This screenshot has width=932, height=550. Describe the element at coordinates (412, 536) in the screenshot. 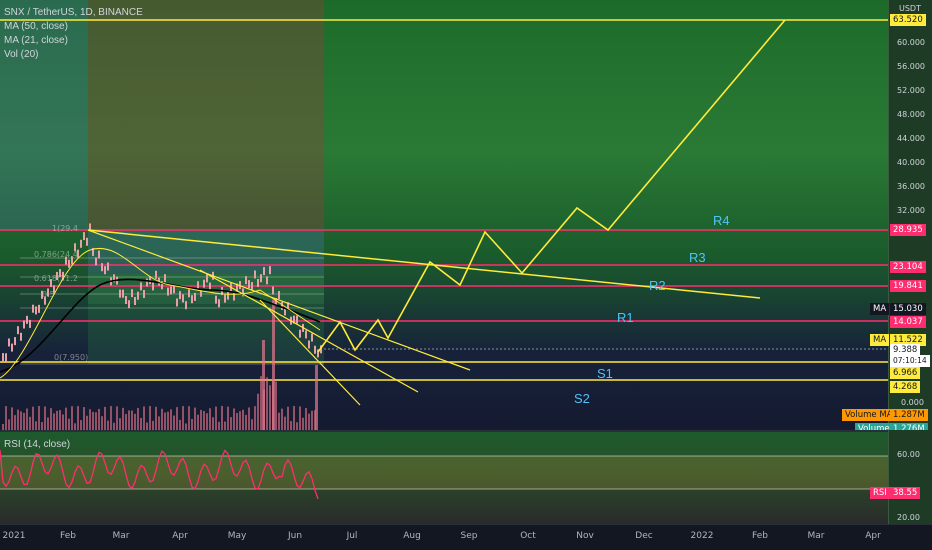

I see `time-label: Aug` at that location.